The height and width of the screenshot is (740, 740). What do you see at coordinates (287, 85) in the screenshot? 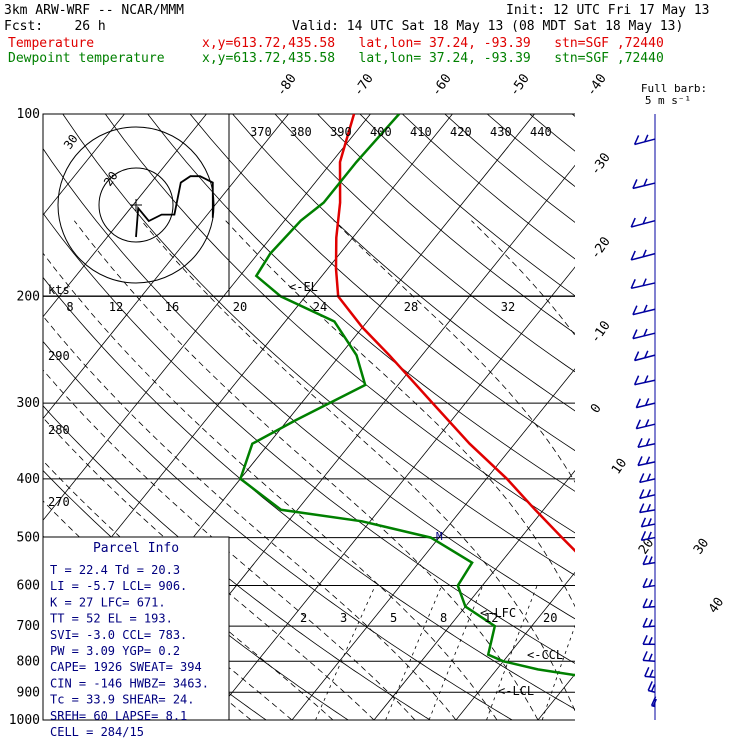
I see `temperature-tick-label: -80` at bounding box center [287, 85].